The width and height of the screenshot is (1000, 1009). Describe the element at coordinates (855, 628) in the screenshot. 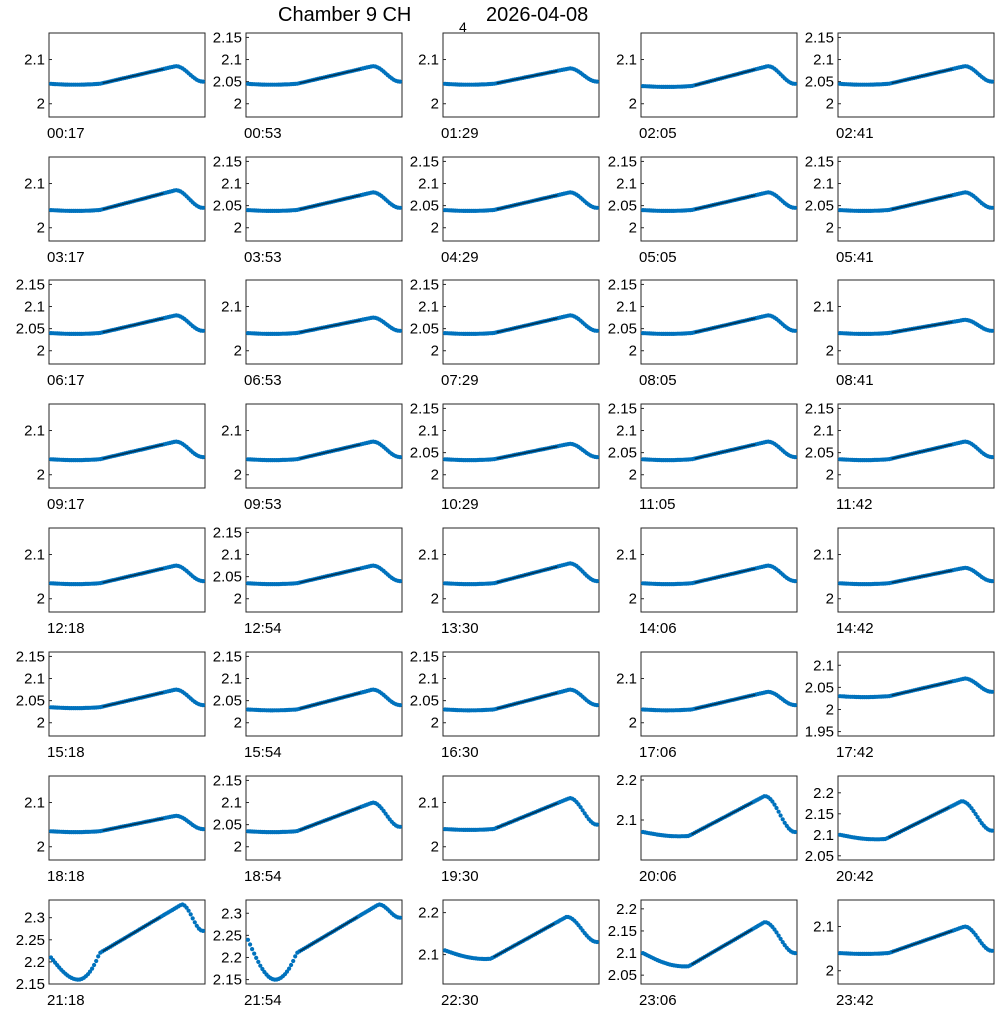

I see `time-label: 14:42` at that location.